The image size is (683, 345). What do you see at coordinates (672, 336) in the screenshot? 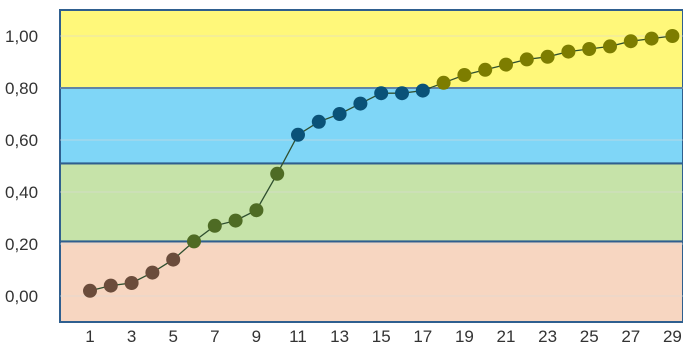
I see `x-tick-label: 29` at bounding box center [672, 336].